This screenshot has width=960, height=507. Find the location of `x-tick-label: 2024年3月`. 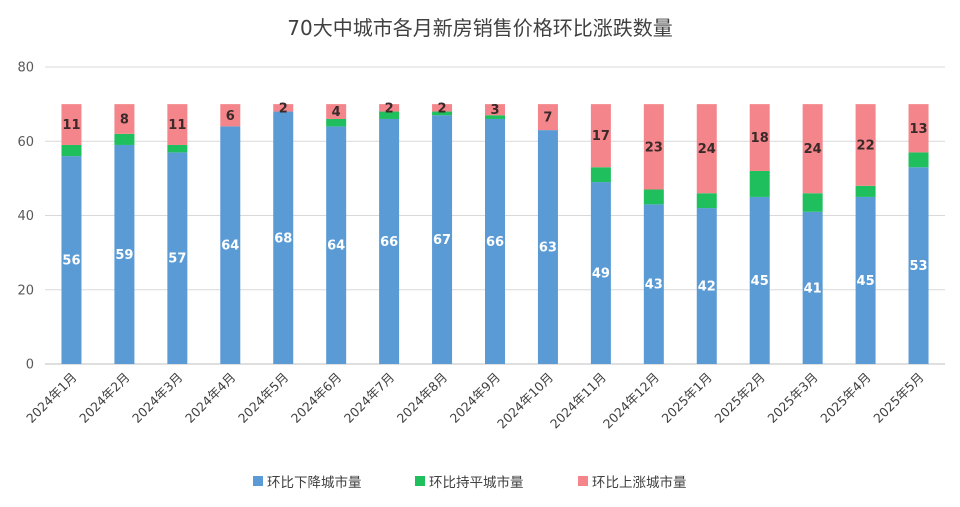

x-tick-label: 2024年3月 is located at coordinates (157, 398).